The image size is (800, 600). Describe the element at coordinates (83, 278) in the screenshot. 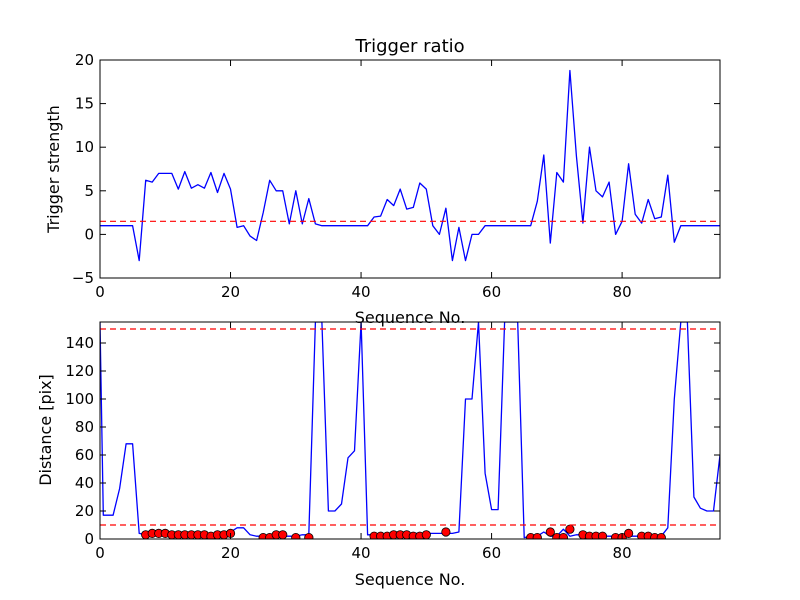

I see `y-tick-label: −5` at that location.